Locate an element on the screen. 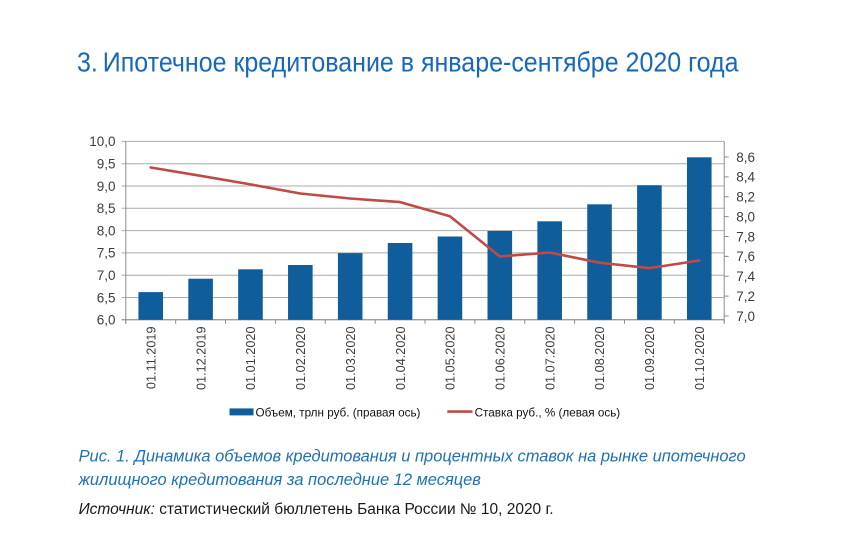 This screenshot has width=858, height=534. svg-text: 7,8 is located at coordinates (745, 236).